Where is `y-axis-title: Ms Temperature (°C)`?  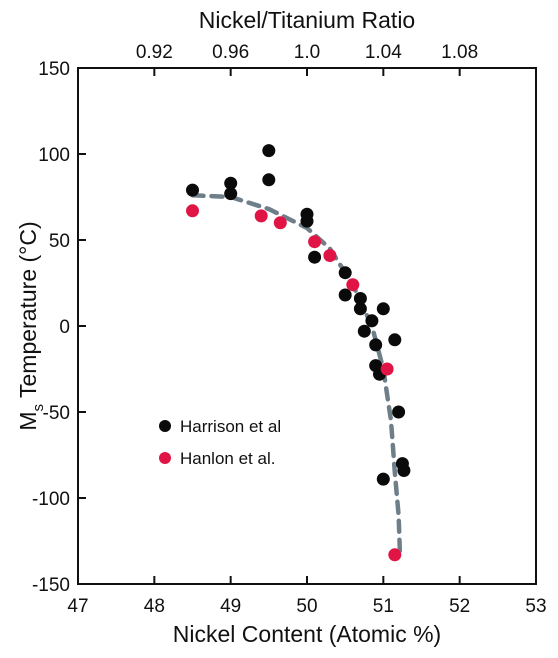 y-axis-title: Ms Temperature (°C) is located at coordinates (31, 325).